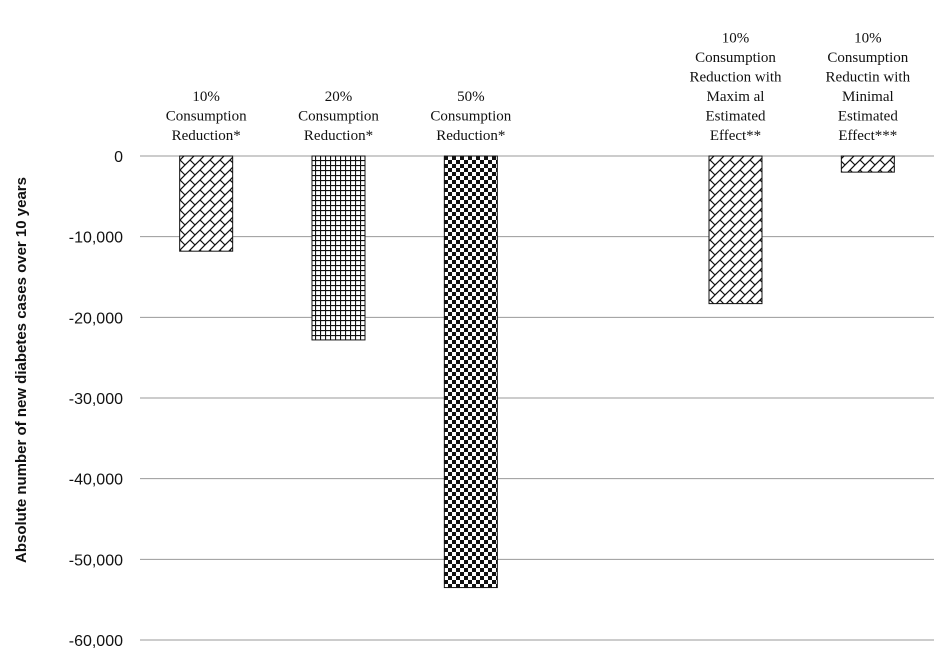 Image resolution: width=934 pixels, height=655 pixels. I want to click on y-tick-label: -30,000, so click(96, 399).